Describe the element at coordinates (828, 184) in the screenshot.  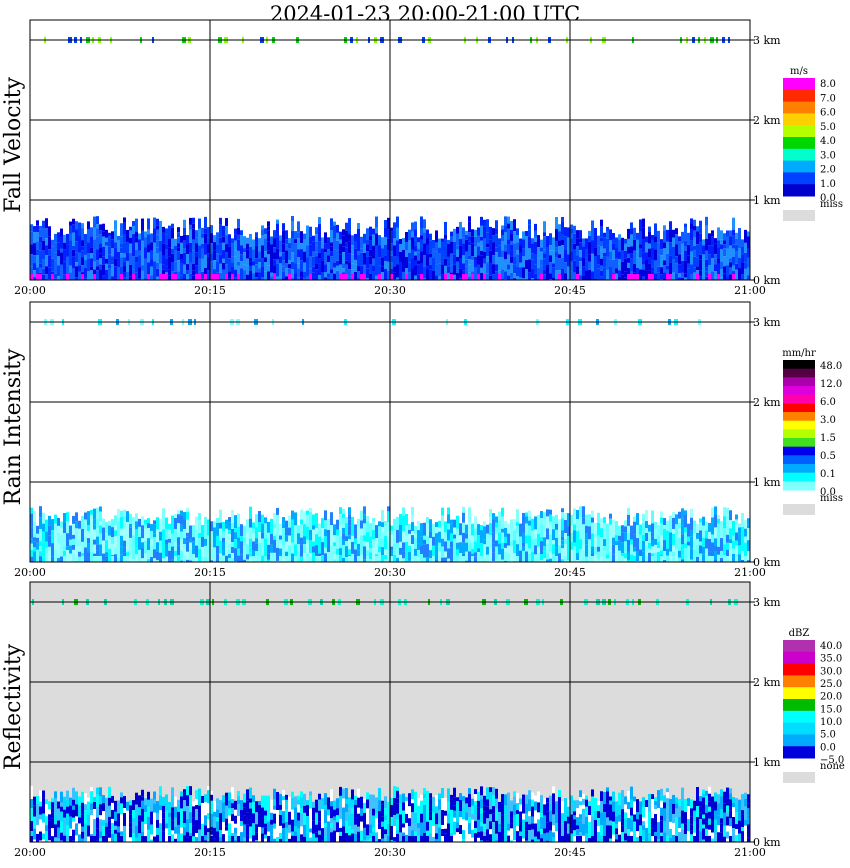
I see `colorbar-label: 1.0` at that location.